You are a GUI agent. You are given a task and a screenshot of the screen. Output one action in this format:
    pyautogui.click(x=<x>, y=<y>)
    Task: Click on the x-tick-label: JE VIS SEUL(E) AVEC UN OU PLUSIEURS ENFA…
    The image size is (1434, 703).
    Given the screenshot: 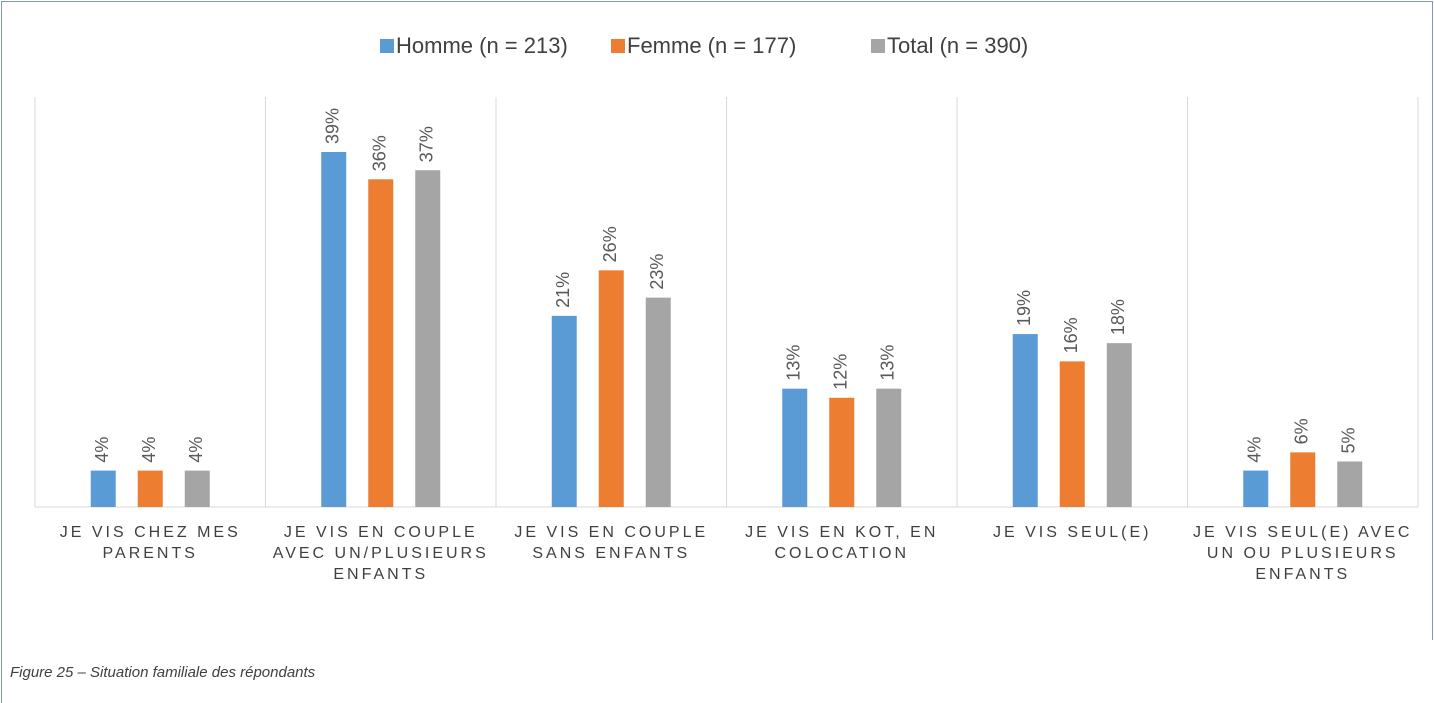 What is the action you would take?
    pyautogui.click(x=1303, y=553)
    